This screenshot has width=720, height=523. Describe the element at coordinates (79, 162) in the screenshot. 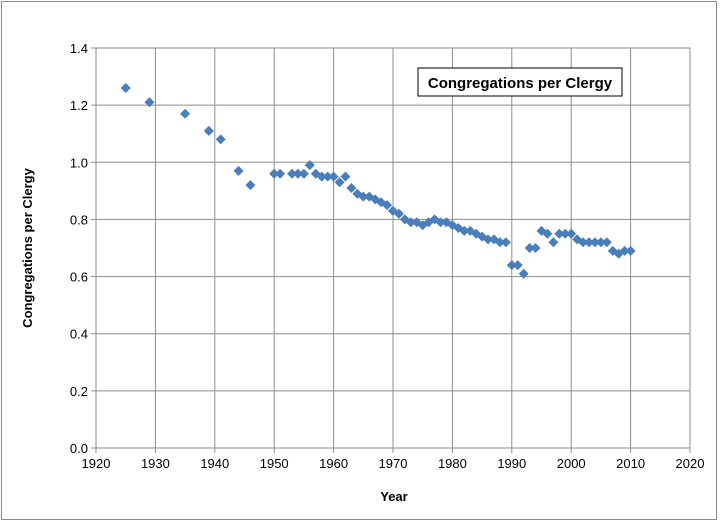

I see `y-tick-label: 1.0` at that location.